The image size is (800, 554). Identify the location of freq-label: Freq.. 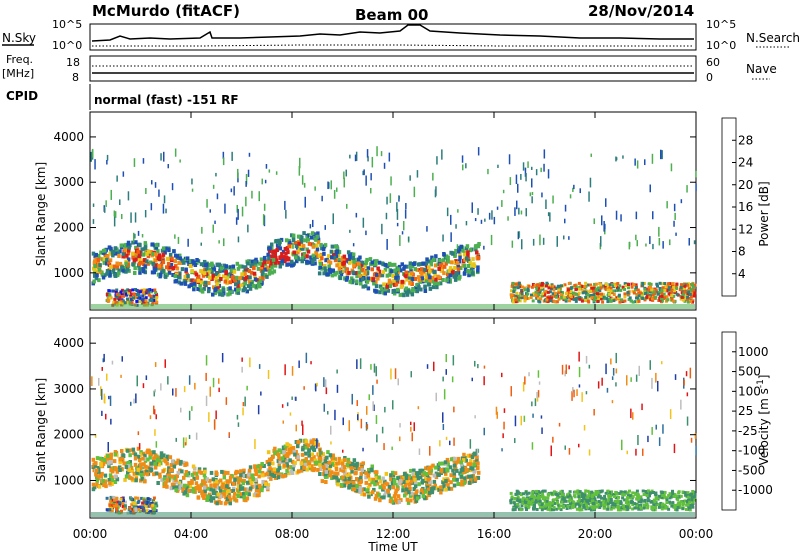
(19, 59).